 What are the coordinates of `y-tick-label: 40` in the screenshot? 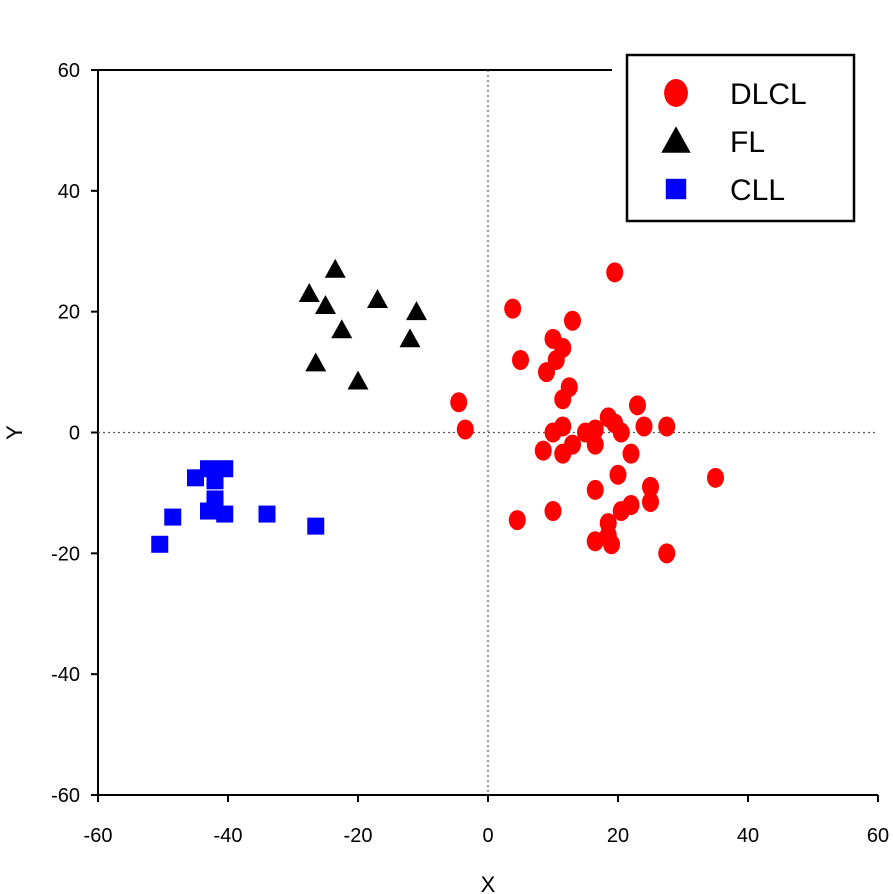 It's located at (69, 192).